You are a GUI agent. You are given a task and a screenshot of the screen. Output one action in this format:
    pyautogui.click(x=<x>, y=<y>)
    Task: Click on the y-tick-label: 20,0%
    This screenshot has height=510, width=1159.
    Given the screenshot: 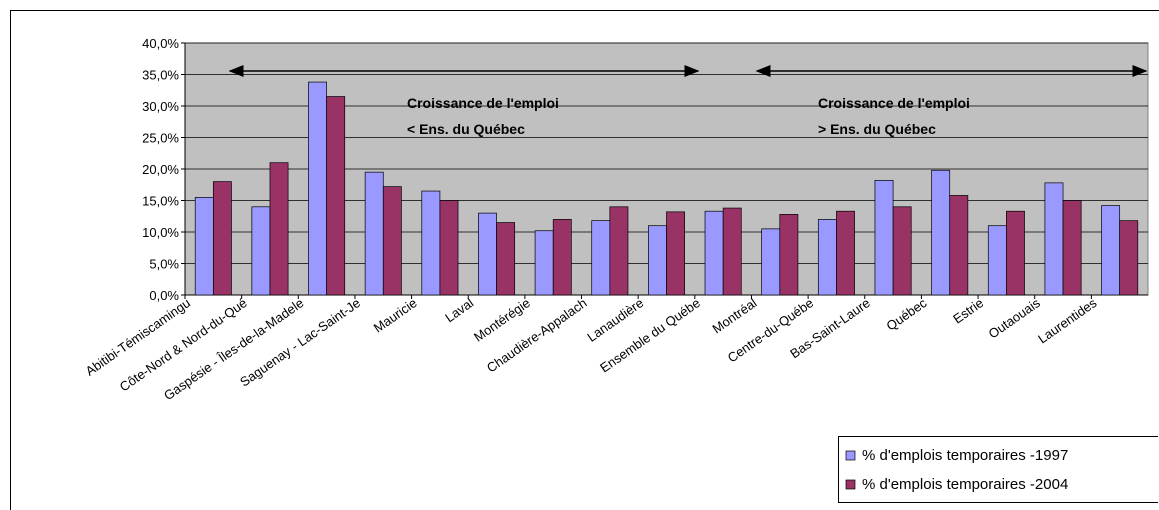 What is the action you would take?
    pyautogui.click(x=160, y=169)
    